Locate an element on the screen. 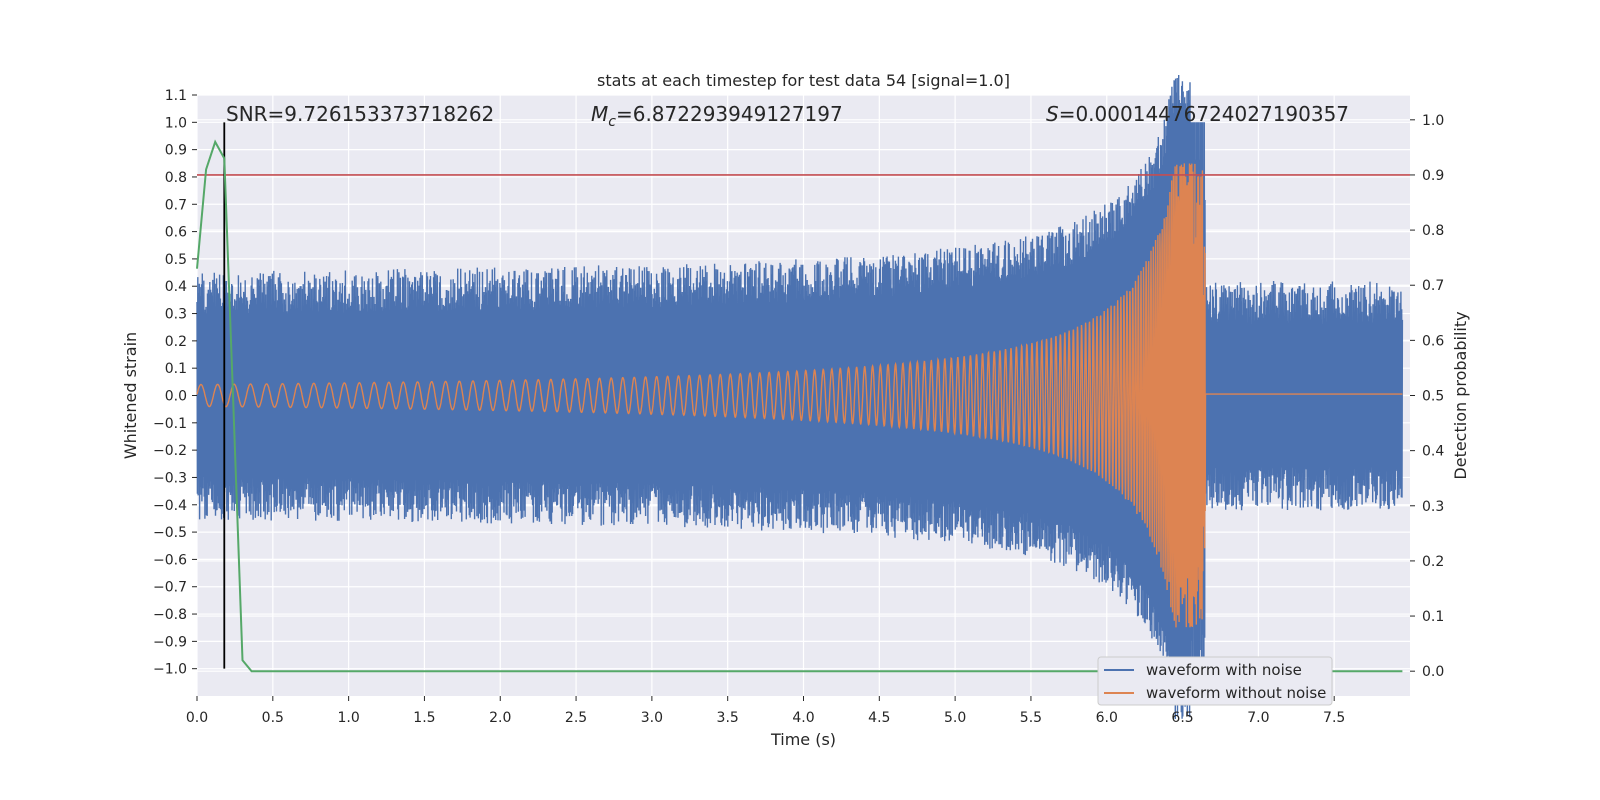 The height and width of the screenshot is (800, 1600). y-tick-label: 0.9 is located at coordinates (176, 151).